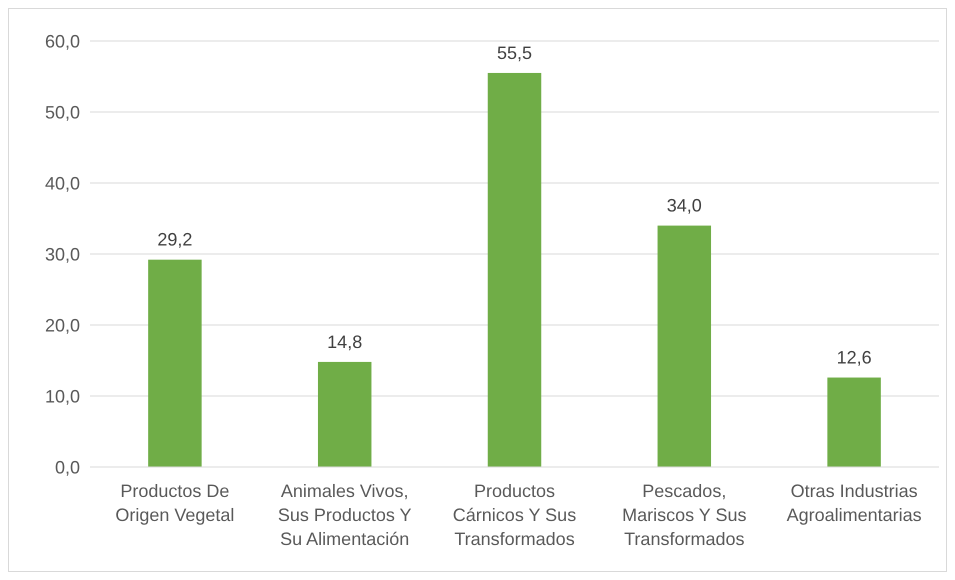 The image size is (955, 580). I want to click on data-label: 14,8, so click(344, 342).